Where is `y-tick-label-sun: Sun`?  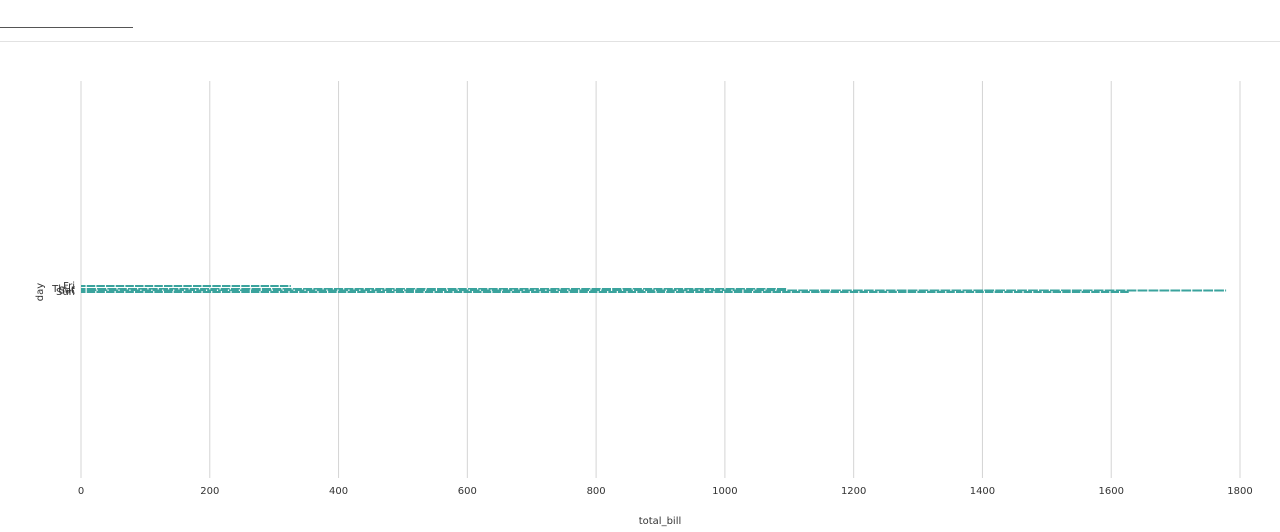 y-tick-label-sun: Sun is located at coordinates (65, 292).